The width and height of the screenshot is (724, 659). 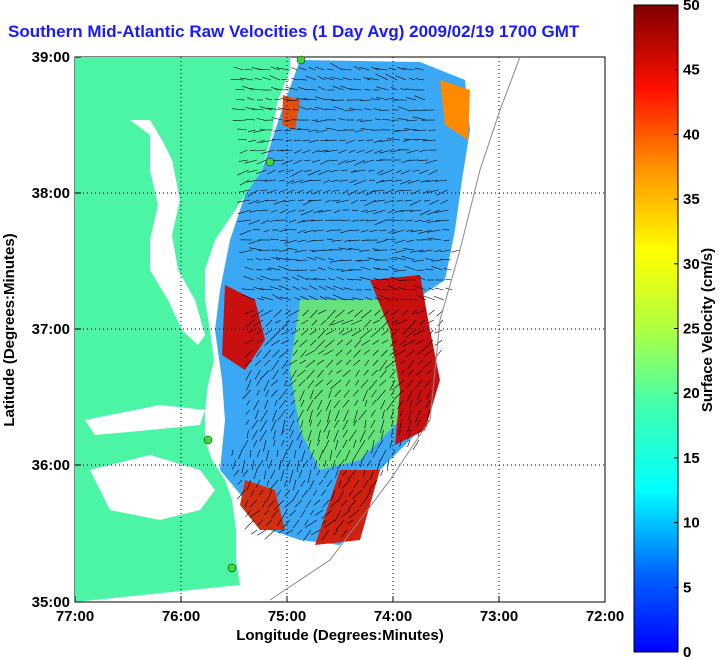 I want to click on colorbar-tick-label: 10, so click(x=691, y=523).